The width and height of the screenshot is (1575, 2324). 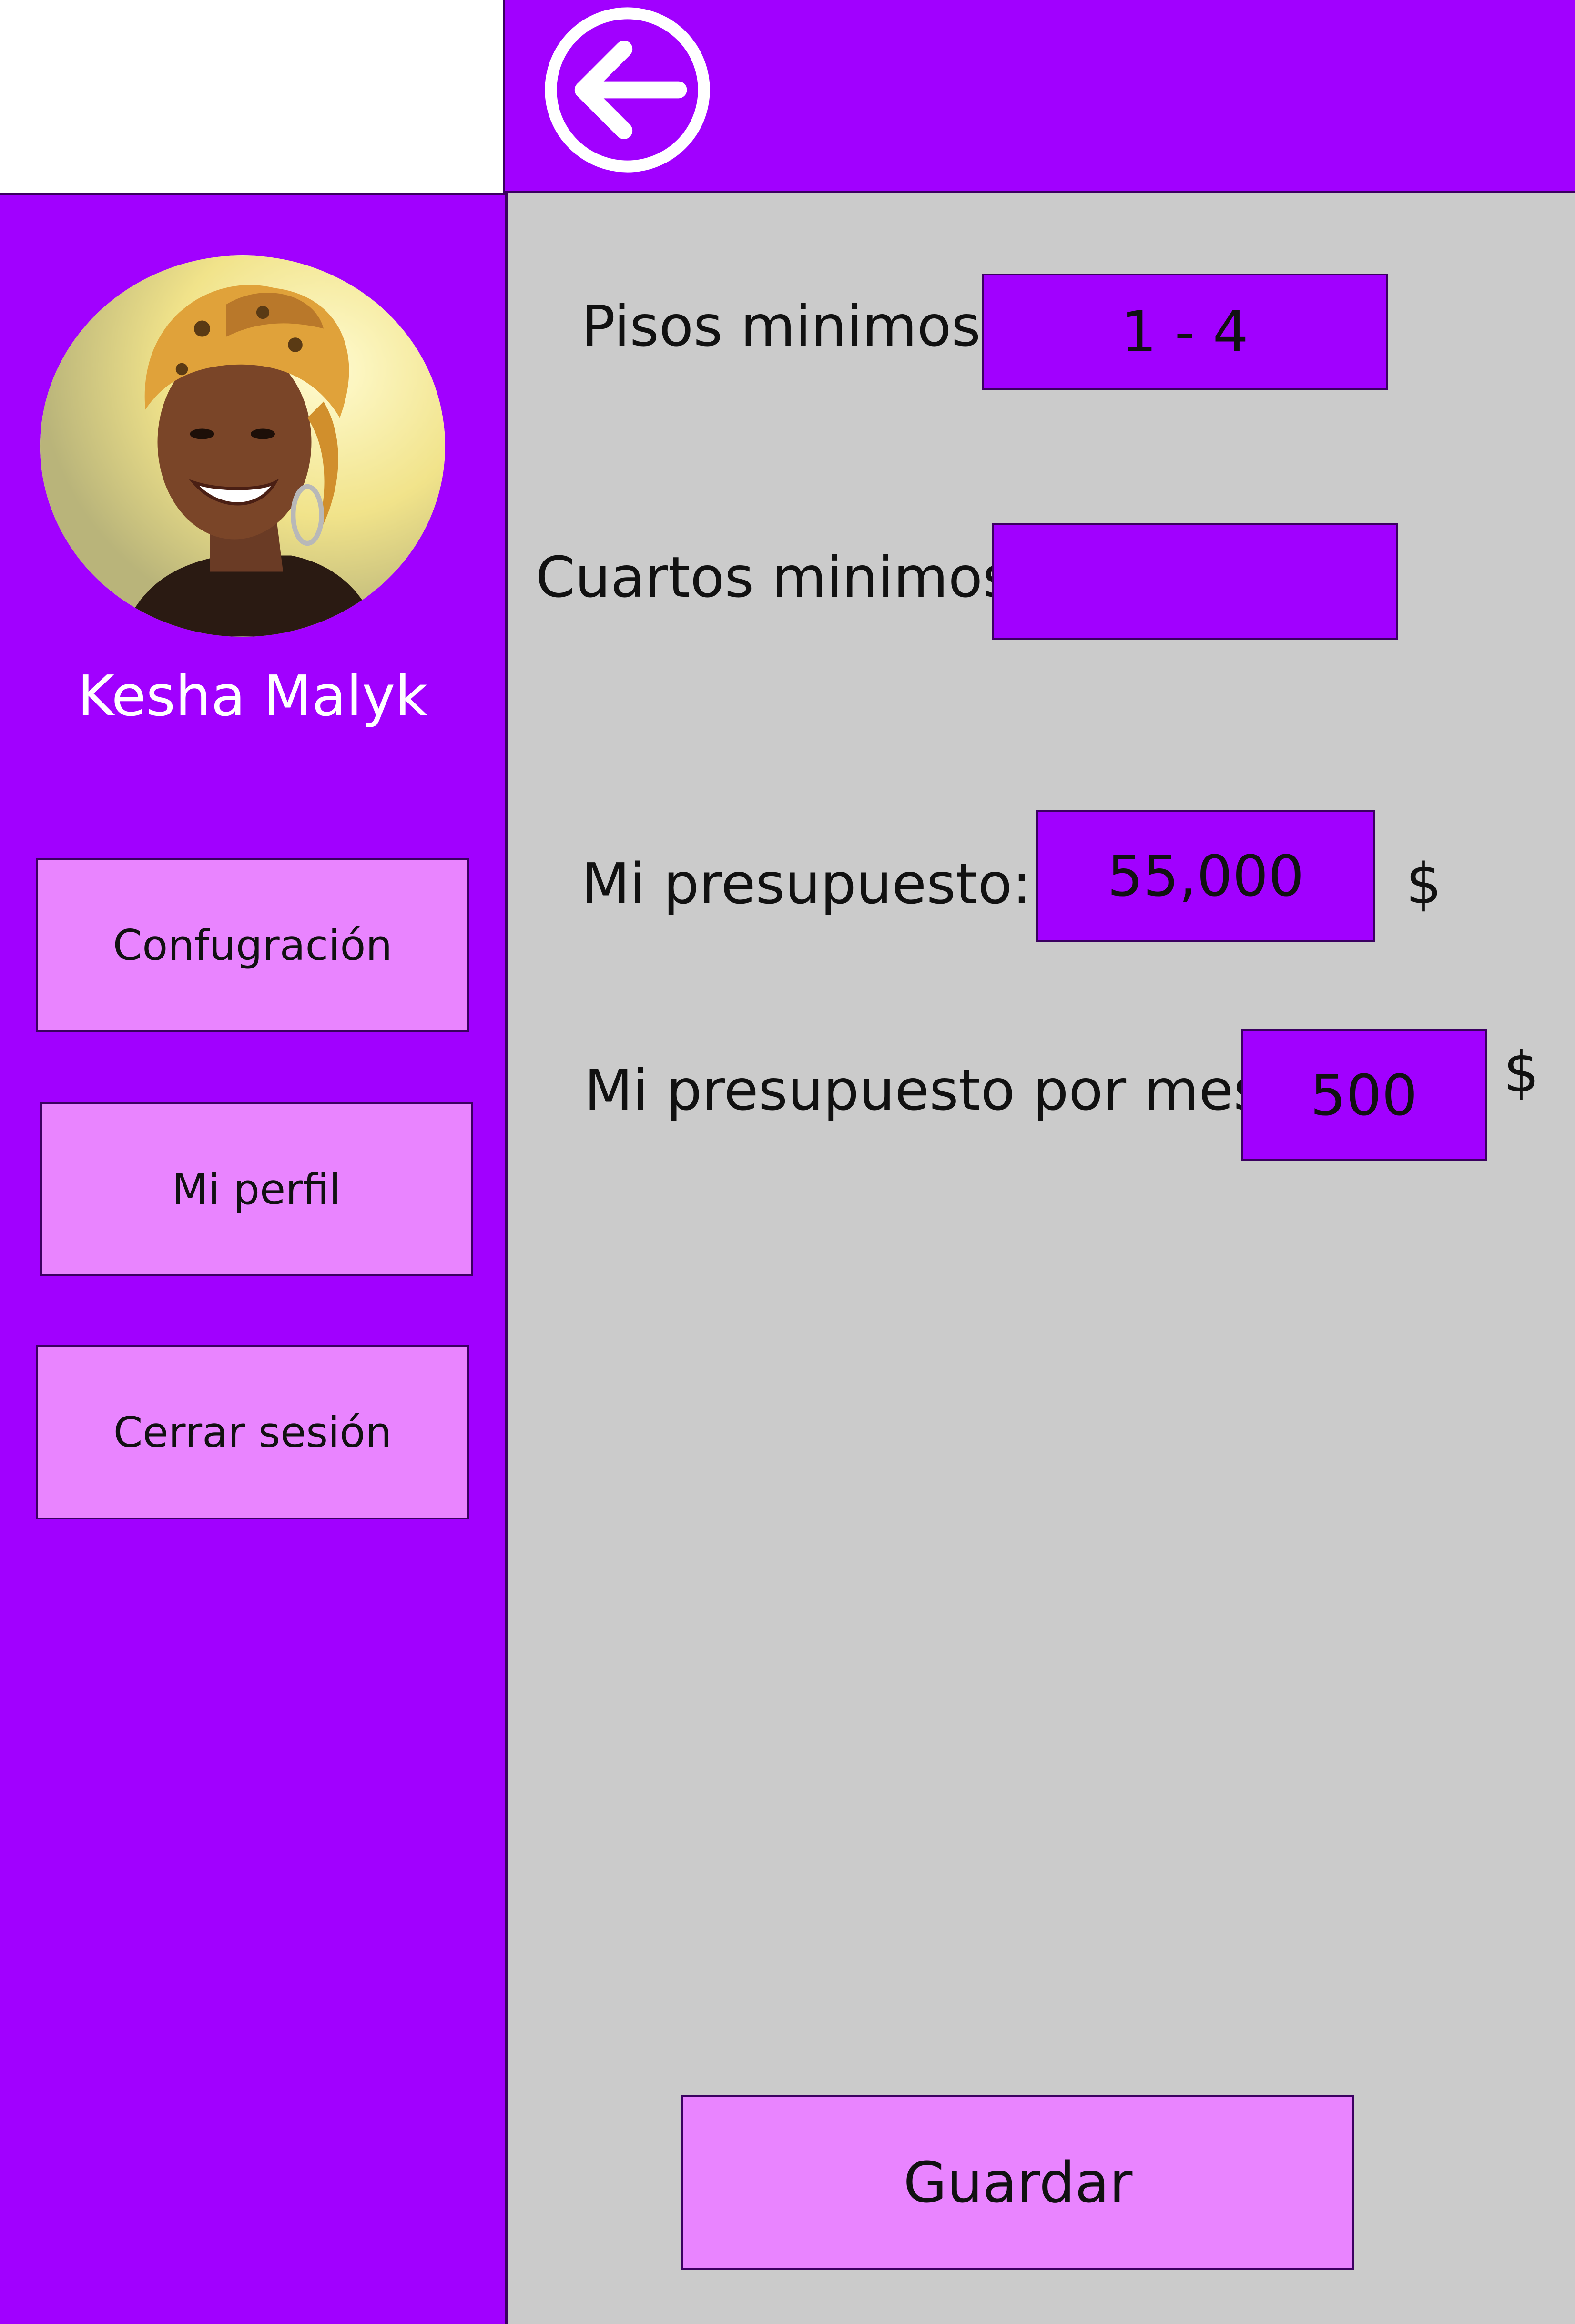 What do you see at coordinates (1185, 332) in the screenshot?
I see `pisos-input` at bounding box center [1185, 332].